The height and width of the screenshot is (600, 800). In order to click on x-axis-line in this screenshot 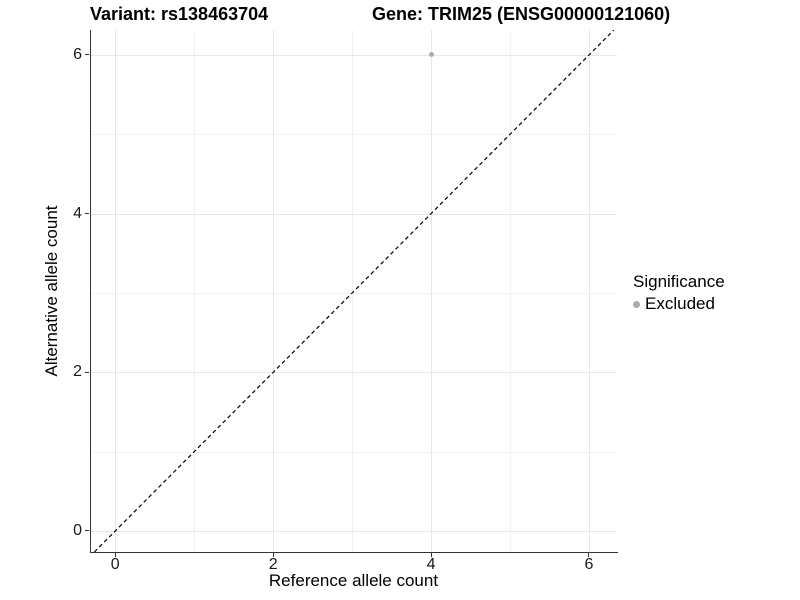, I will do `click(354, 552)`.